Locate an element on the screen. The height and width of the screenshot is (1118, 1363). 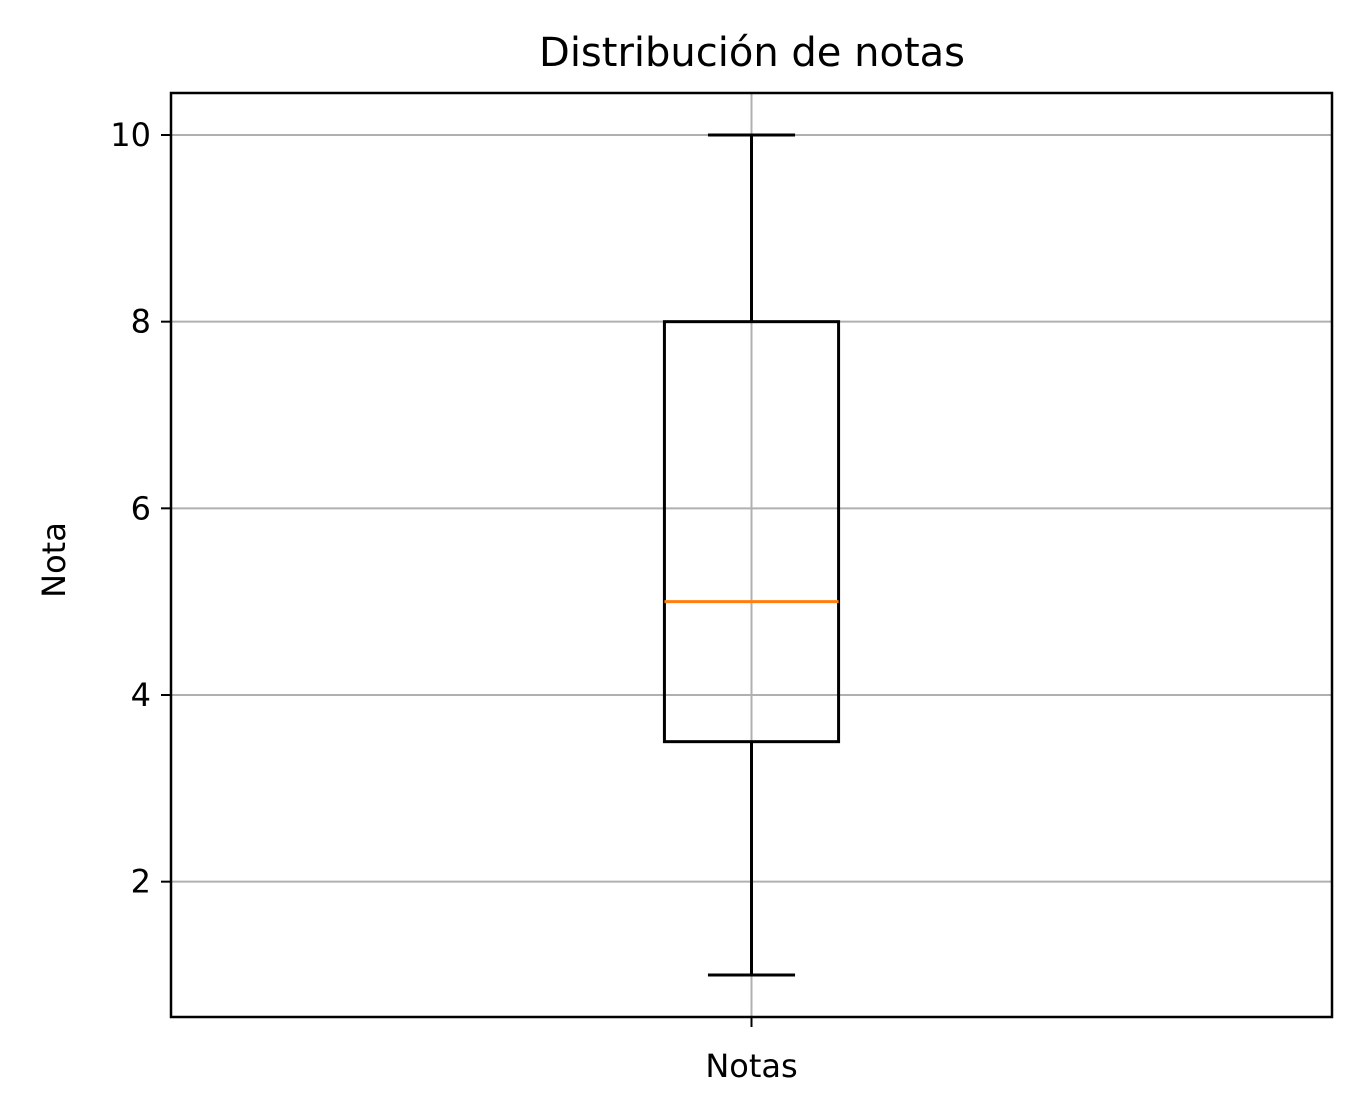
box-group is located at coordinates (751, 555).